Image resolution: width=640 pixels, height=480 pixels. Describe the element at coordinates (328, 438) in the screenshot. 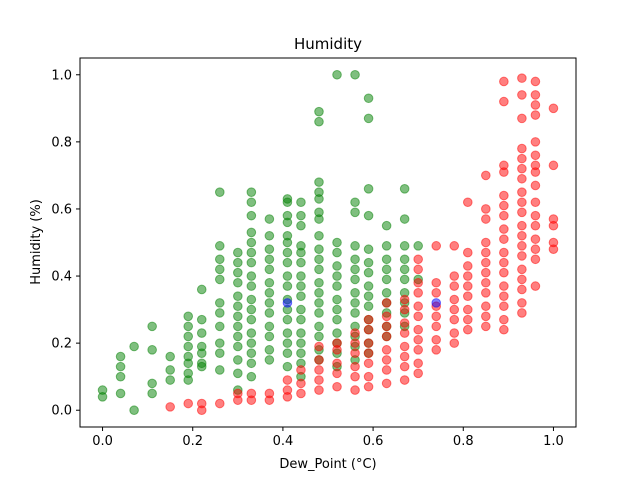

I see `x-axis-ticks: 0.0 0.2 0.4 0.6 0.8 1.0` at that location.